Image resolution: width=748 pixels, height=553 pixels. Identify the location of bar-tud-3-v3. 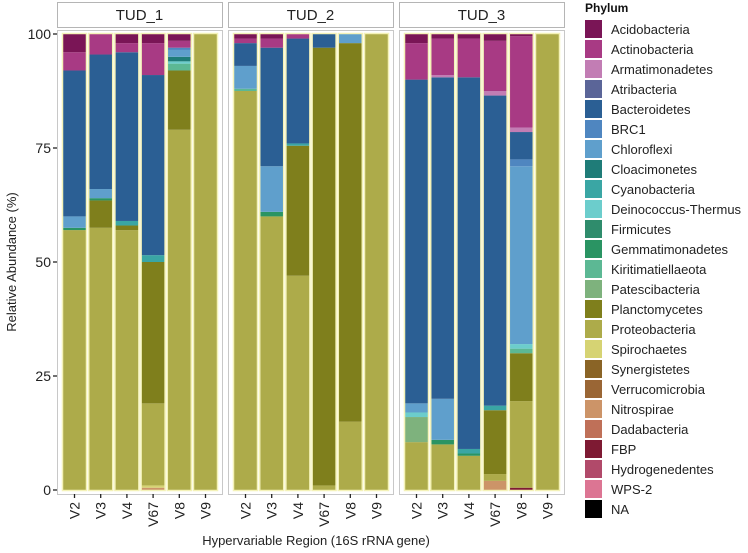
(442, 262).